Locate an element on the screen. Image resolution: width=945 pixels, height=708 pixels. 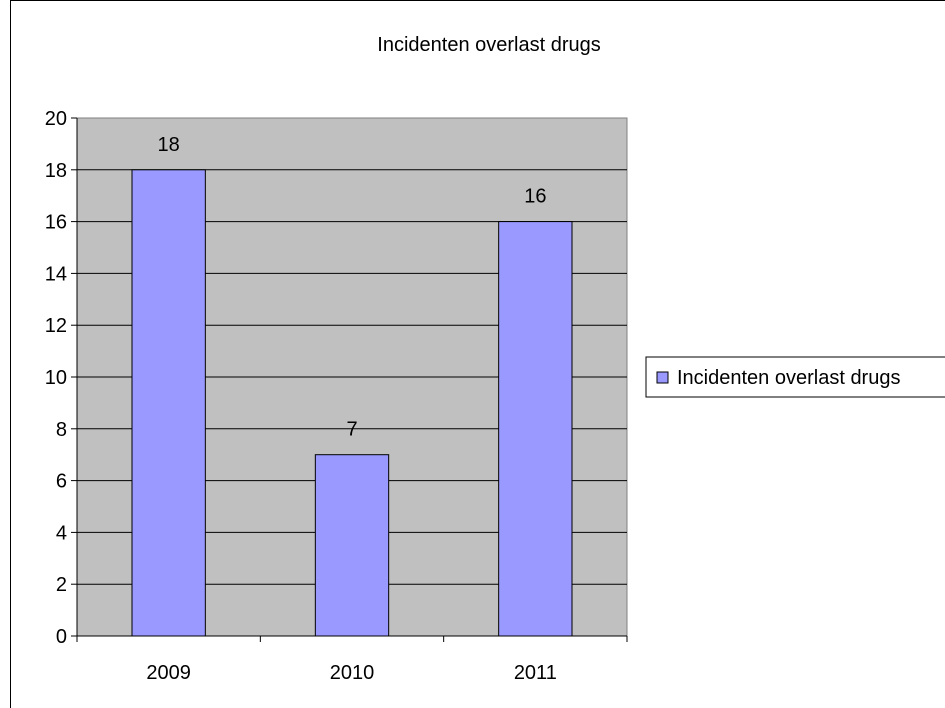
y-tick-label: 14 is located at coordinates (56, 274).